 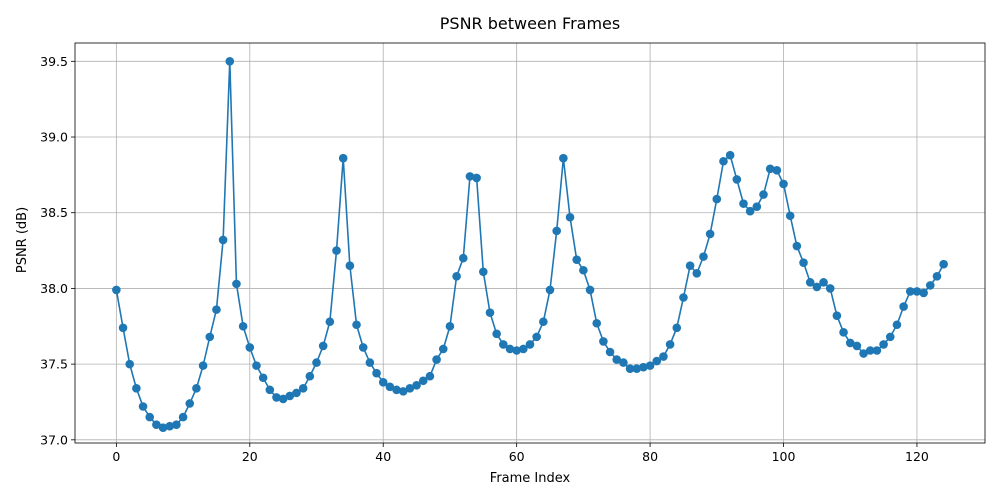 I want to click on y-tick-label: 37.5, so click(x=54, y=364).